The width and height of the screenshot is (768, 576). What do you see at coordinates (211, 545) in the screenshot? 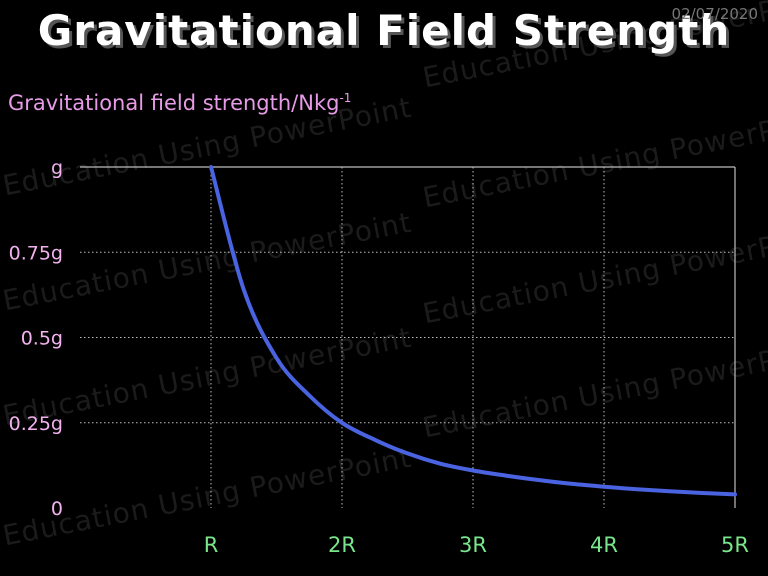
I see `x-tick-label: R` at bounding box center [211, 545].